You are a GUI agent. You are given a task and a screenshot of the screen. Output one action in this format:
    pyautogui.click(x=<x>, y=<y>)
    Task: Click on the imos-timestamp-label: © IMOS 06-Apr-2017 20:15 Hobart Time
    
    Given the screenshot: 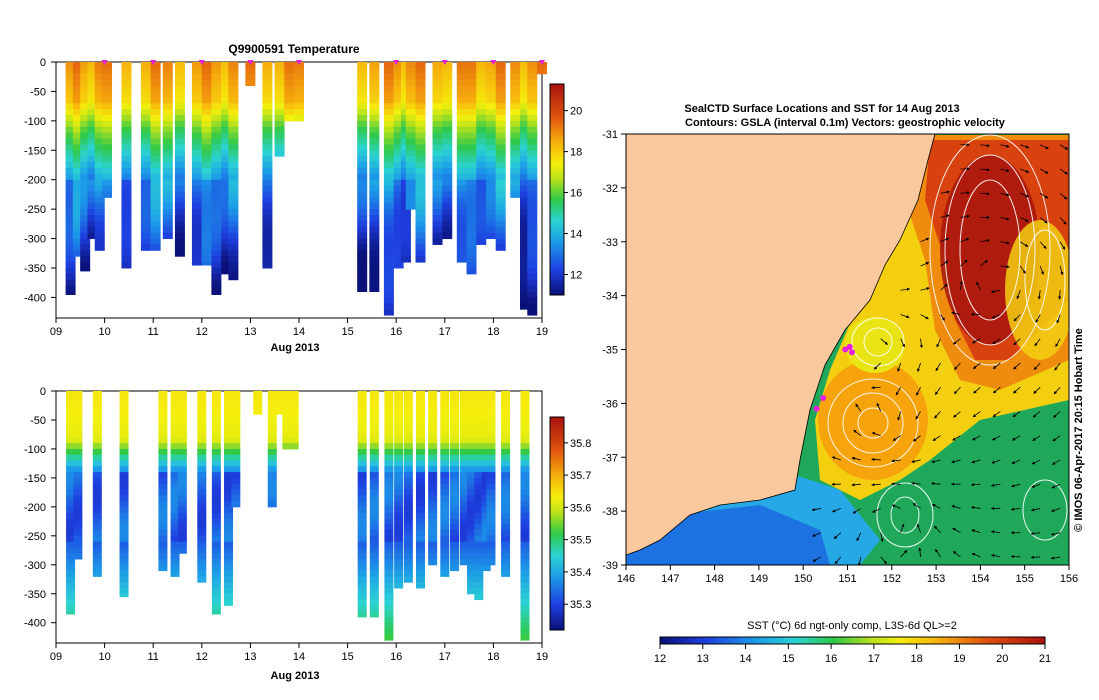 What is the action you would take?
    pyautogui.click(x=1079, y=430)
    